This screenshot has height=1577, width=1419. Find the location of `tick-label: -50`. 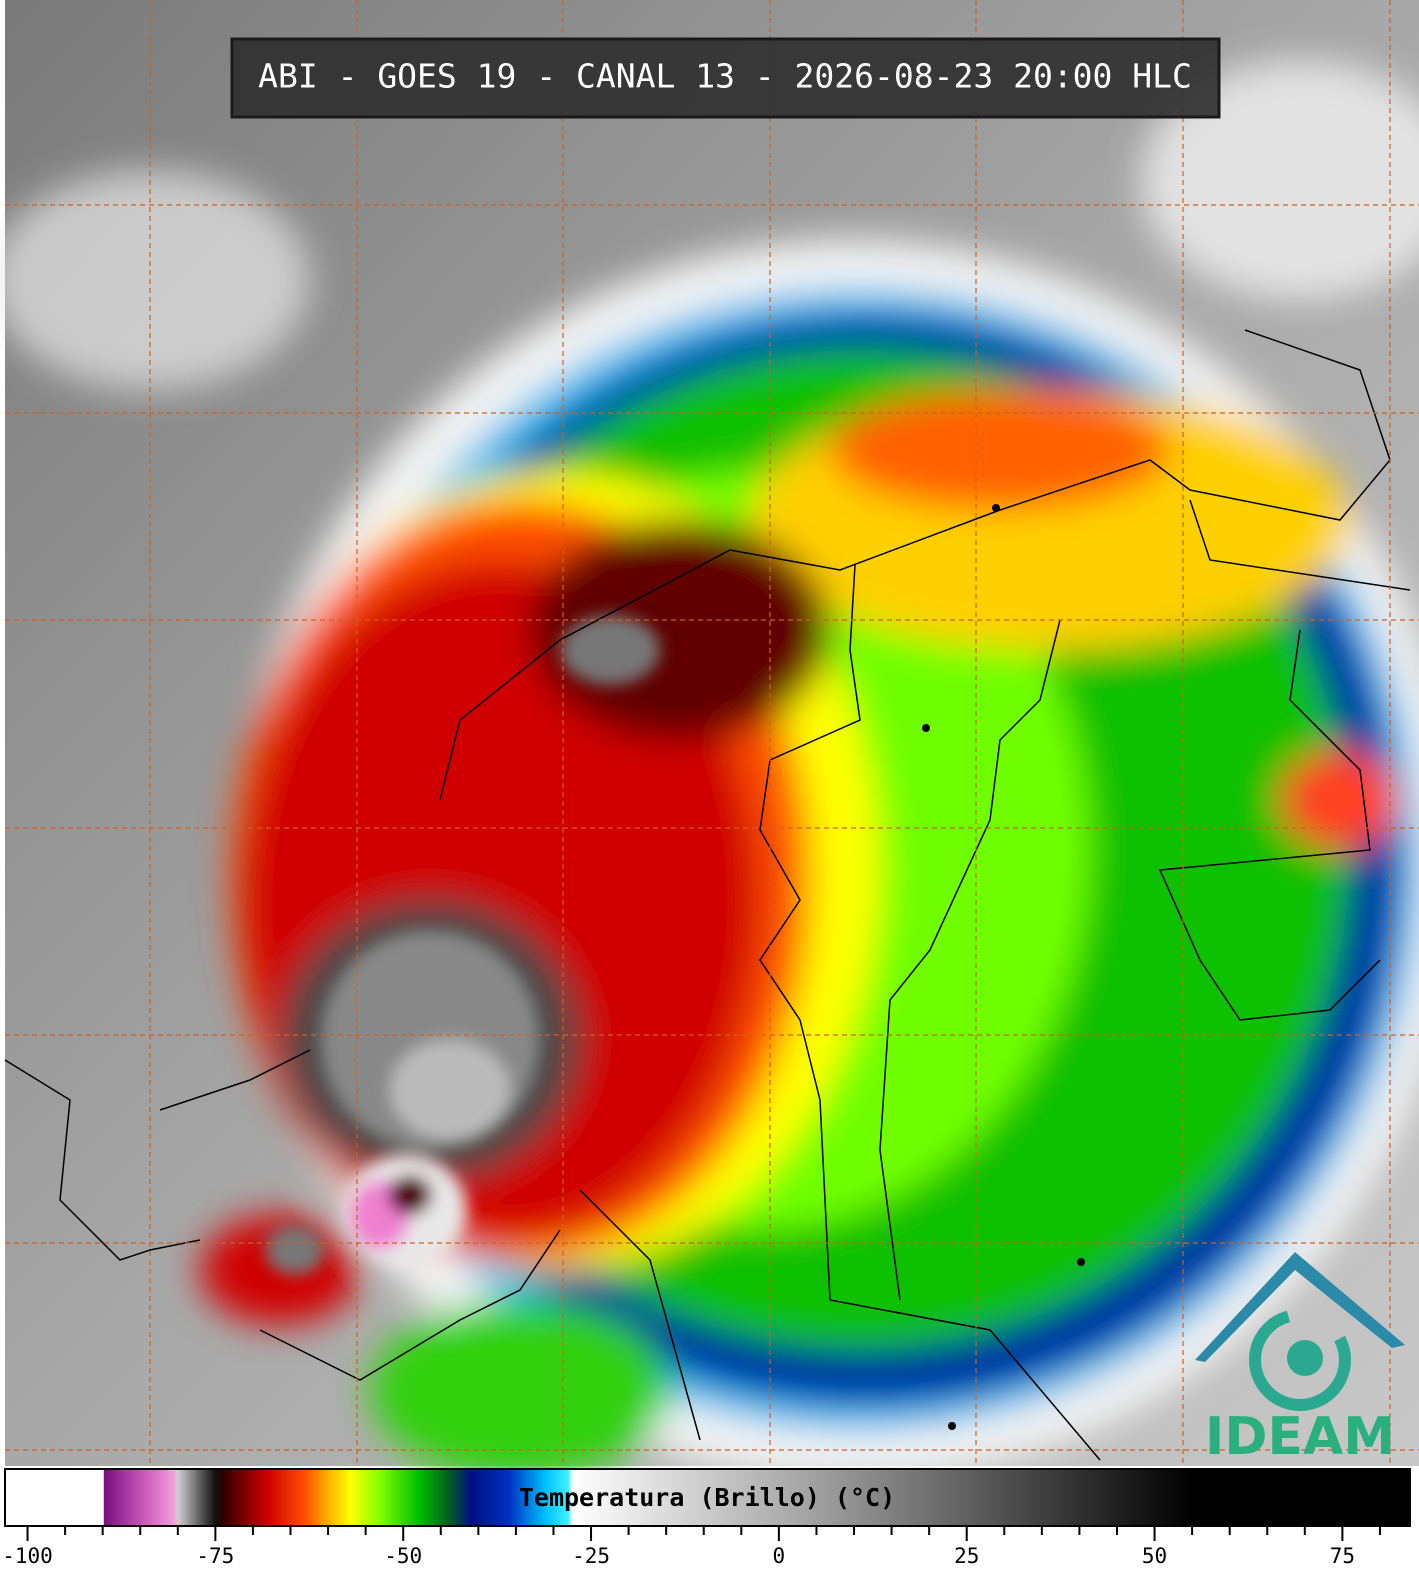

tick-label: -50 is located at coordinates (403, 1556).